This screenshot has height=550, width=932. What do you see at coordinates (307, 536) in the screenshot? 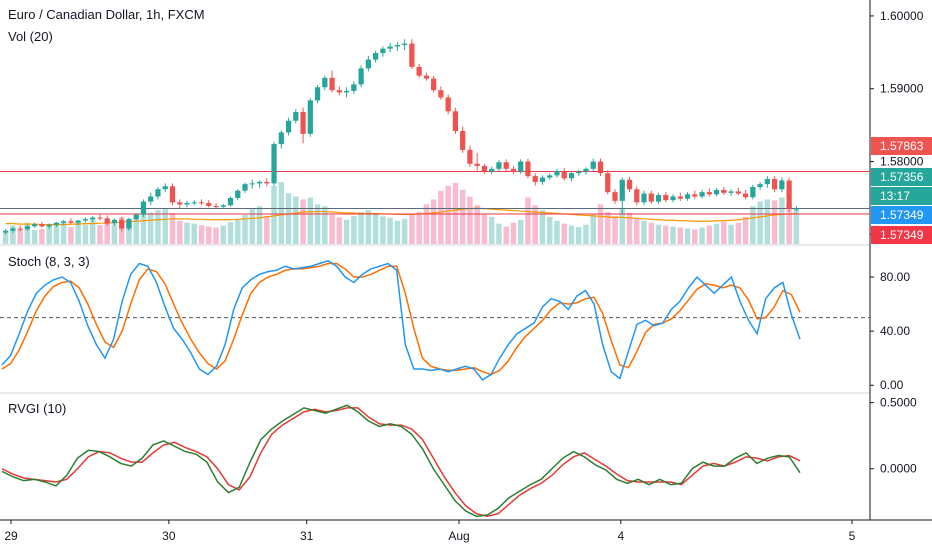
I see `time-tick-label: 31` at bounding box center [307, 536].